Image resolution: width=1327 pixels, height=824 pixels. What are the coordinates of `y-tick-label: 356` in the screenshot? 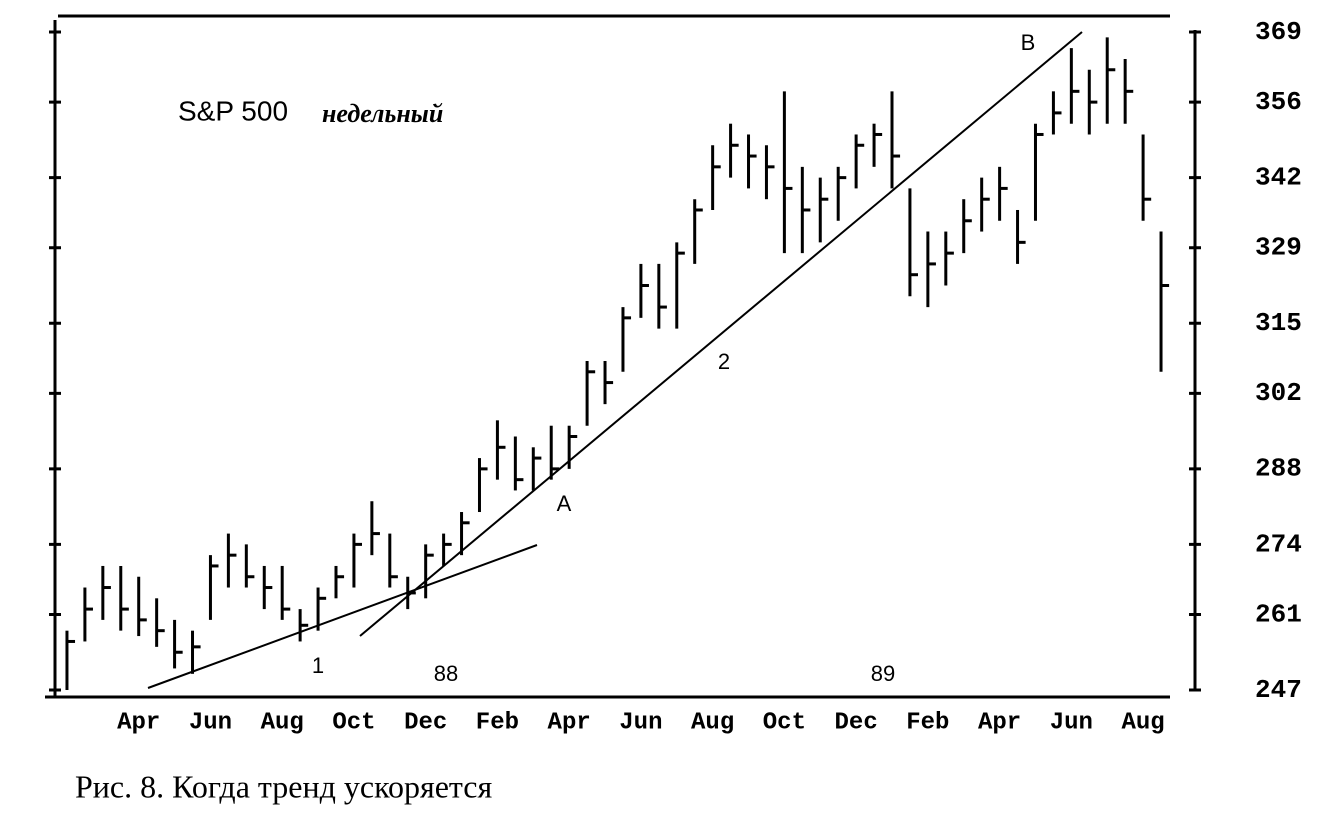 It's located at (1278, 102).